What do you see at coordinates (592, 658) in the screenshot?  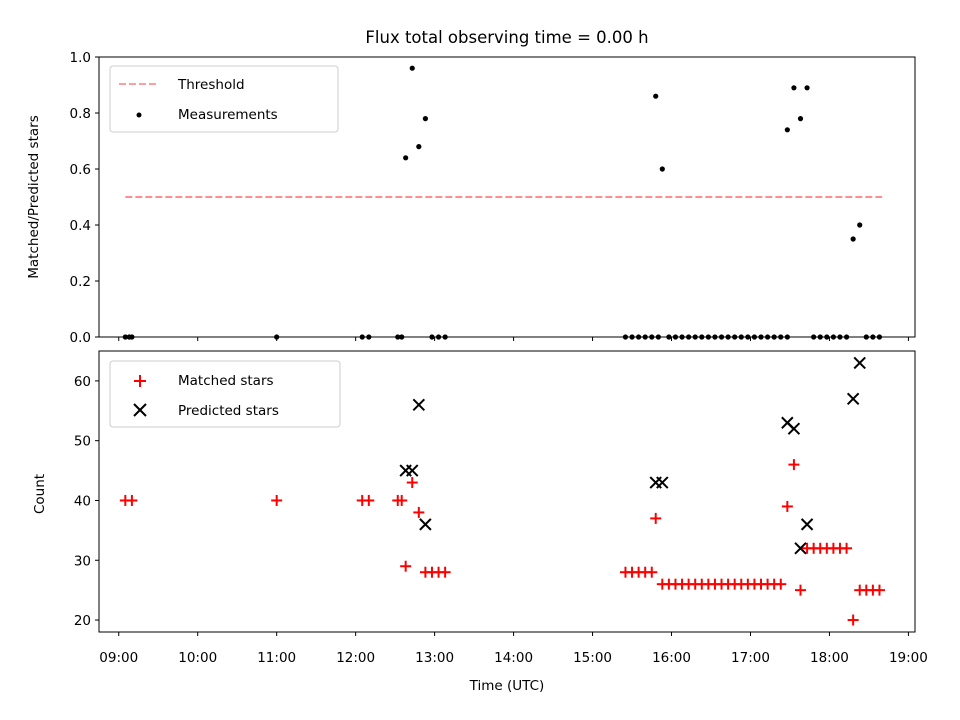 I see `x-tick-label: 15:00` at bounding box center [592, 658].